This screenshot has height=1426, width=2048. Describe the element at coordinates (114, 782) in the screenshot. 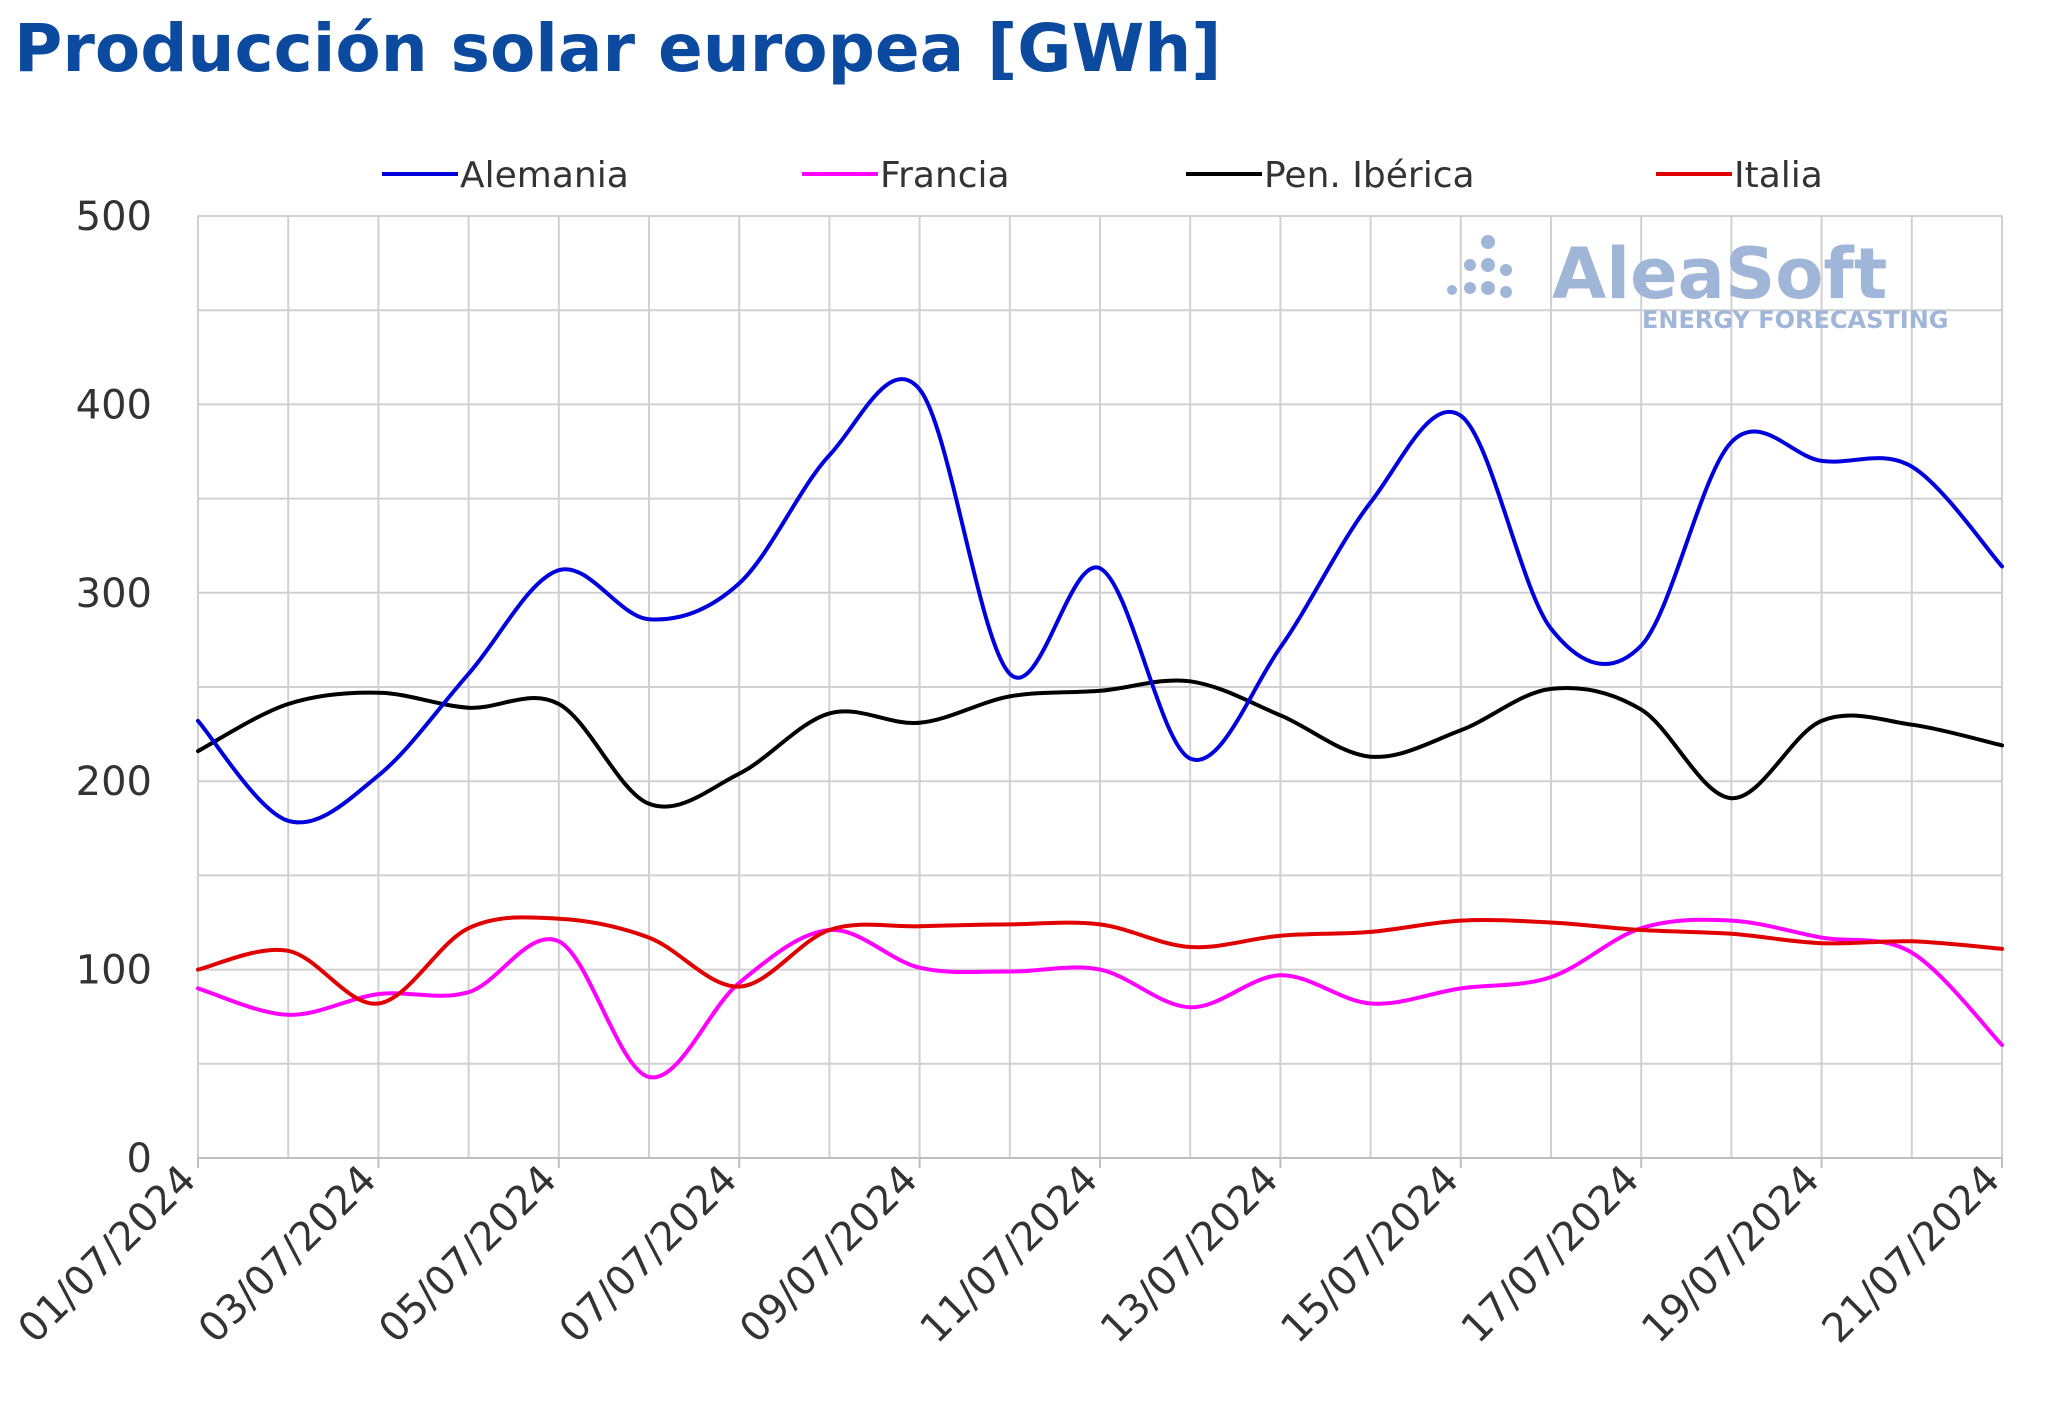

I see `y-tick-label: 200` at that location.